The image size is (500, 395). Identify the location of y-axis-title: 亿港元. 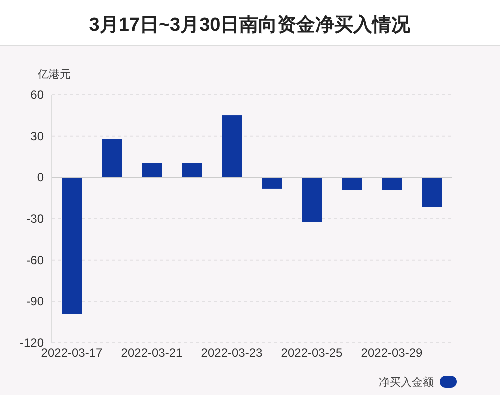
(54, 74).